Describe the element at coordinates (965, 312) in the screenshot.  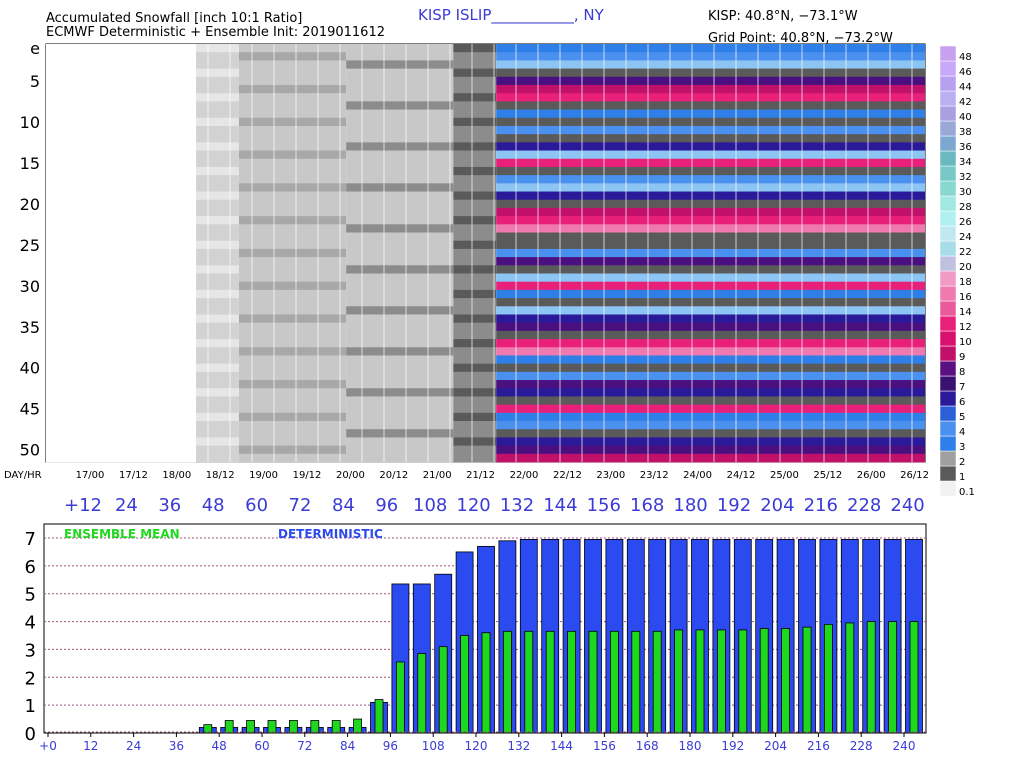
I see `legend-label: 14` at that location.